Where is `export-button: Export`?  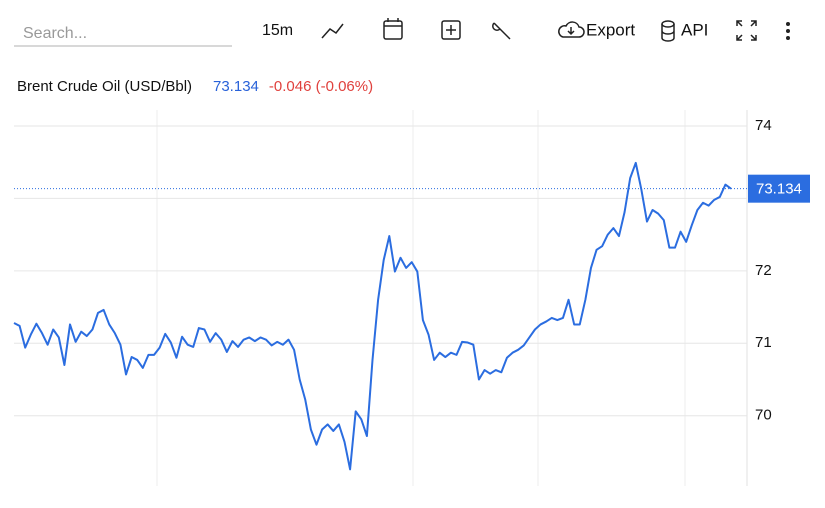
export-button: Export is located at coordinates (597, 29).